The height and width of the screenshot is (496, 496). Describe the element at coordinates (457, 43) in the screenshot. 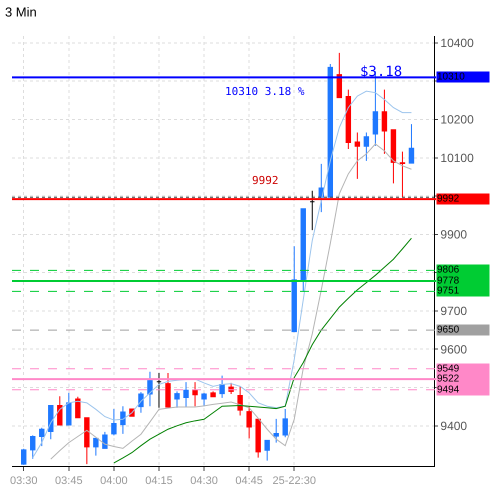

I see `y-tick-label: 10400` at that location.